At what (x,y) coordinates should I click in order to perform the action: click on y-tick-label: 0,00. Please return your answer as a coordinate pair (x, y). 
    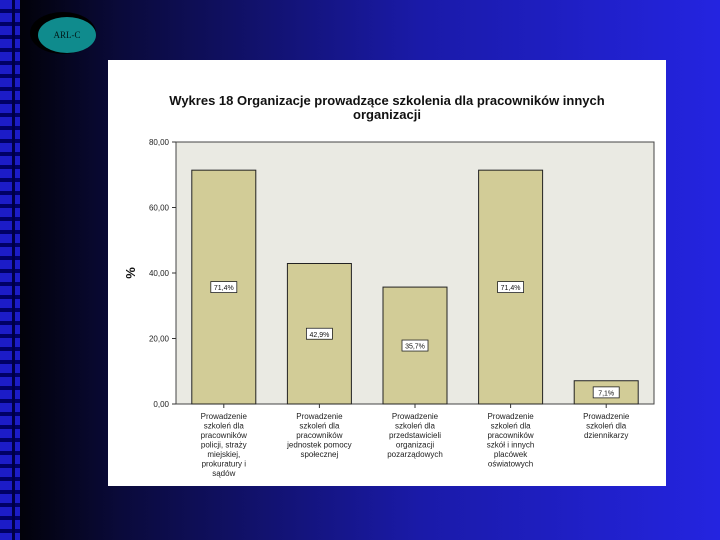
    Looking at the image, I should click on (161, 404).